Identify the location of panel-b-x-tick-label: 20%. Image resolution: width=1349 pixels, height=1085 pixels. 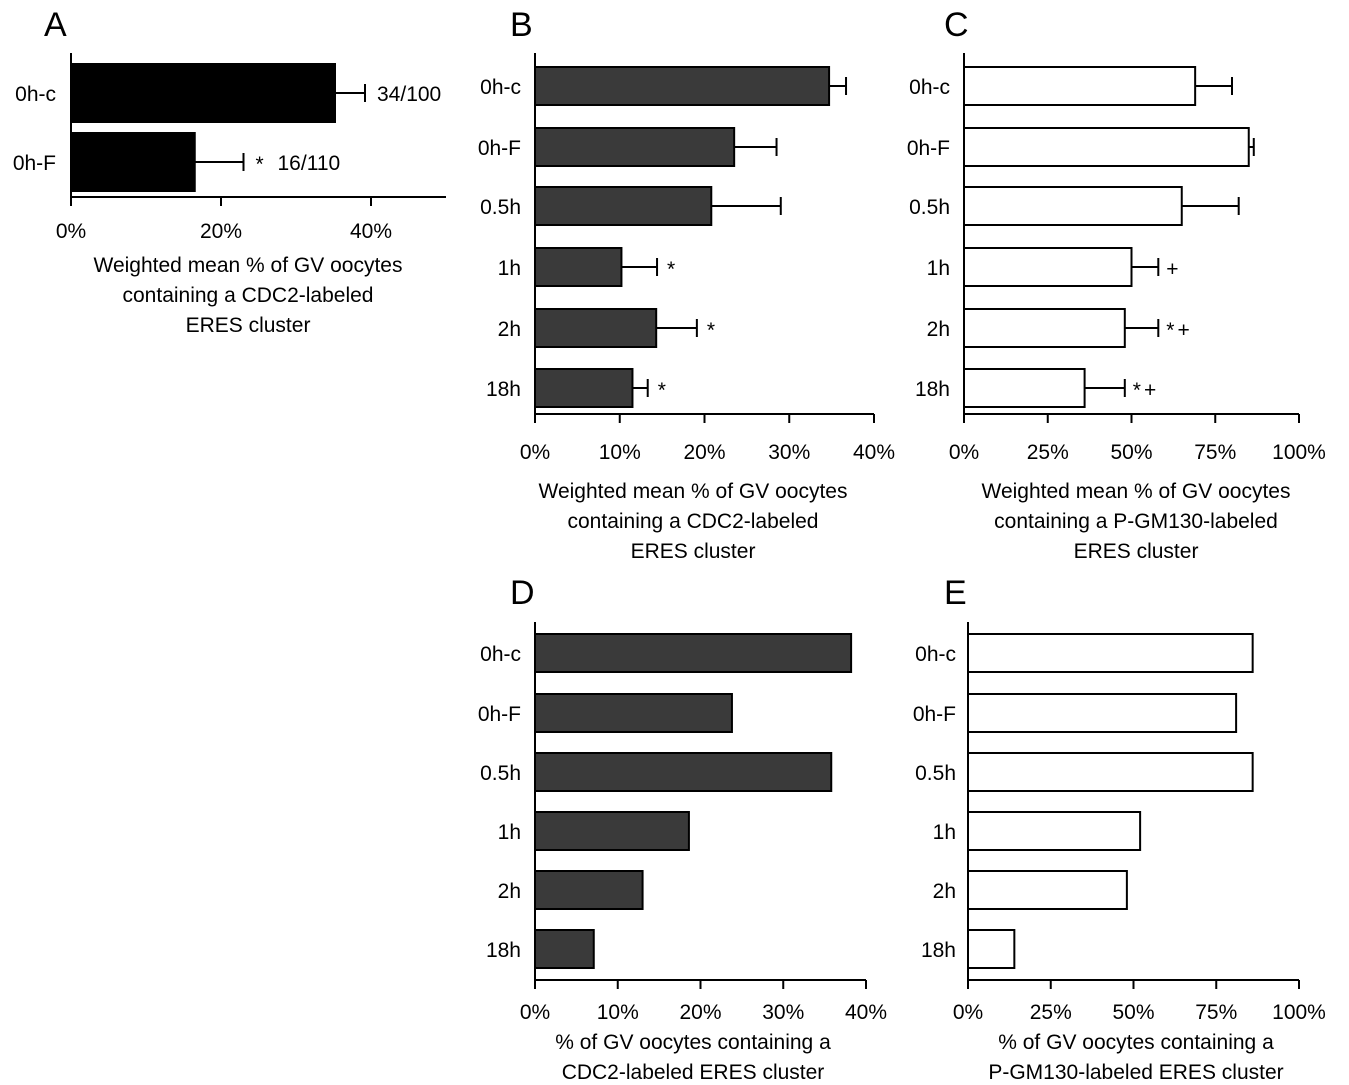
(704, 452).